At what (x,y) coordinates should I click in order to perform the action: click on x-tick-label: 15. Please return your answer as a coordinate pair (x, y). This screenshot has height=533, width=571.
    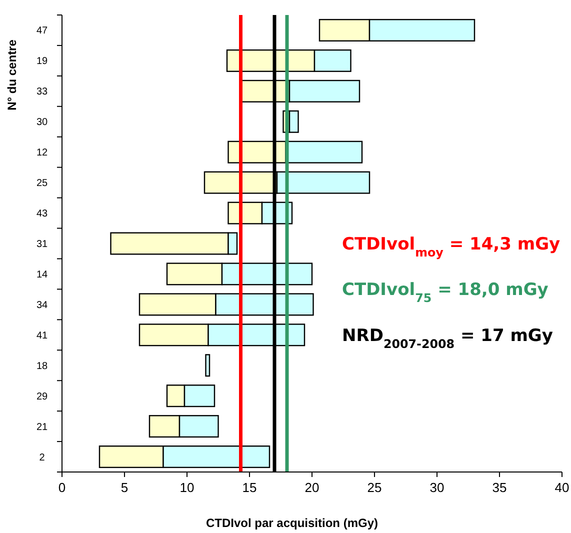
    Looking at the image, I should click on (249, 487).